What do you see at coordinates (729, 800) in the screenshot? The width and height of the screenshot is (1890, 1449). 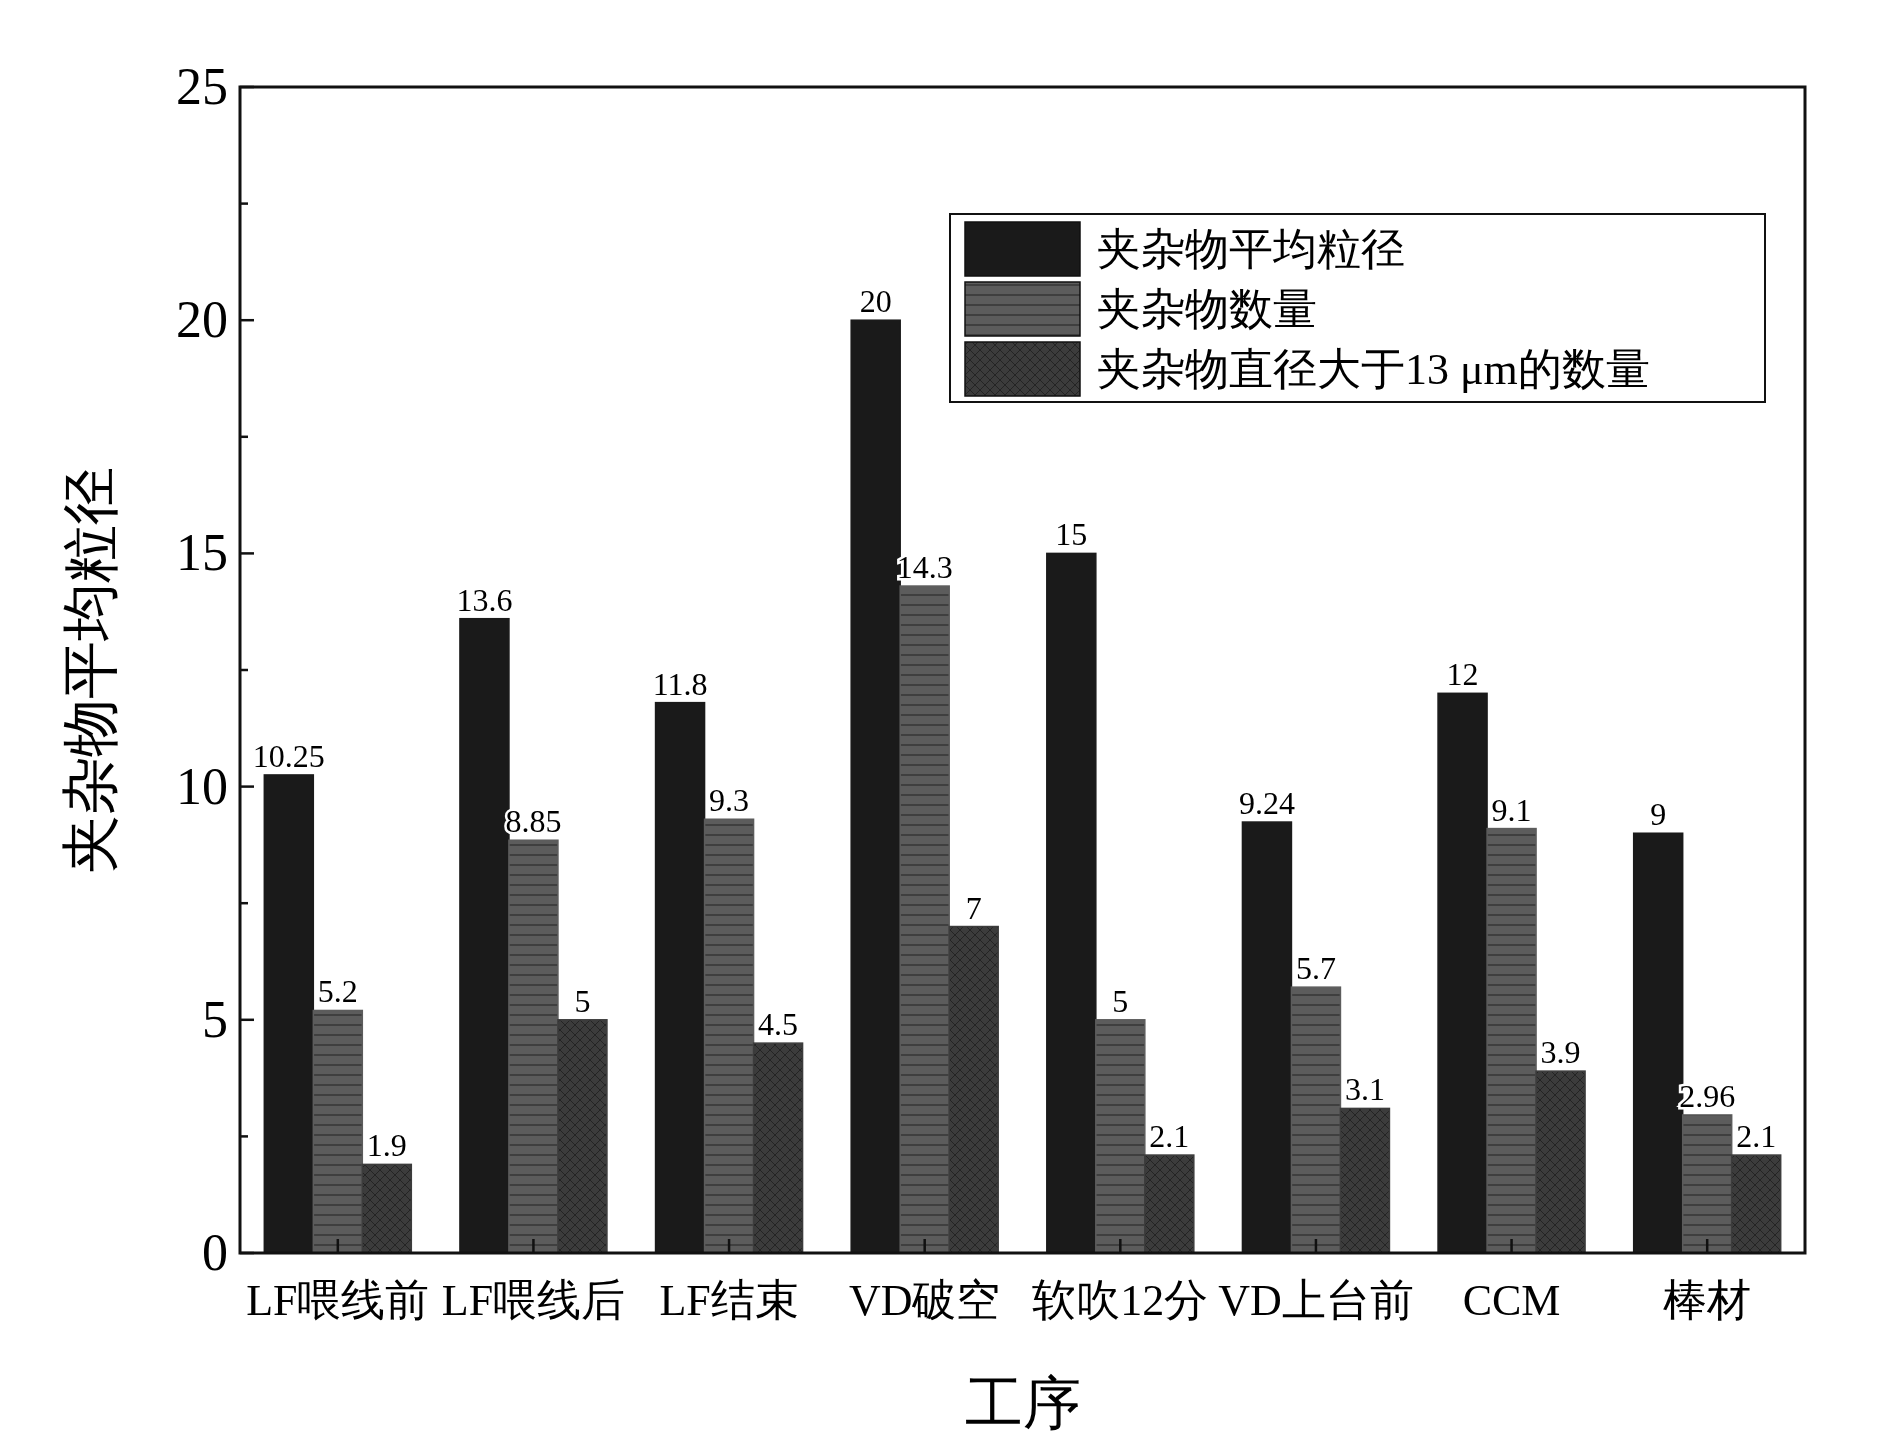 I see `data-label: 9.3` at bounding box center [729, 800].